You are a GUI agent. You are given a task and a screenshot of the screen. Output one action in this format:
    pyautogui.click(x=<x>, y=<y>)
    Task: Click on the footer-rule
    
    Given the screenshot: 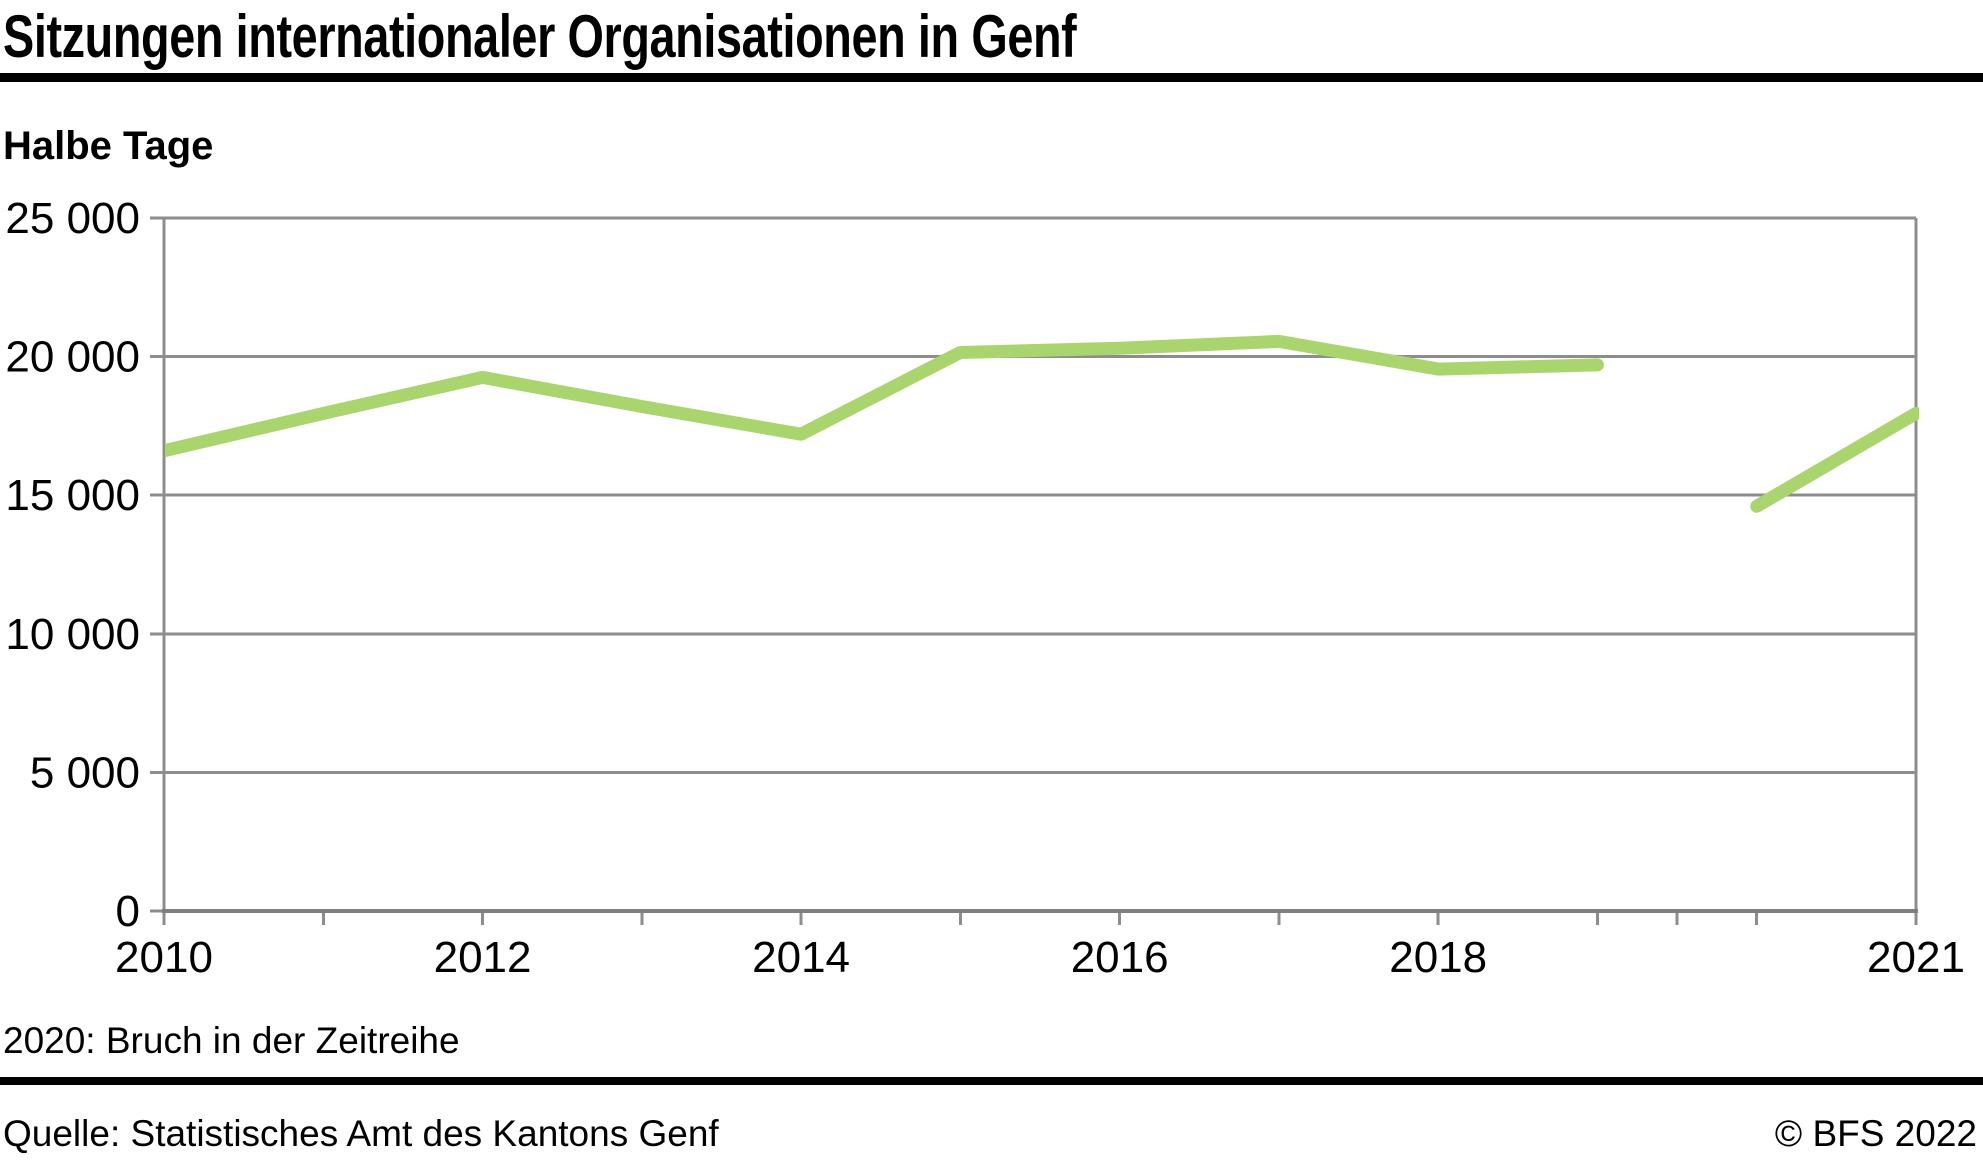 What is the action you would take?
    pyautogui.click(x=991, y=1081)
    